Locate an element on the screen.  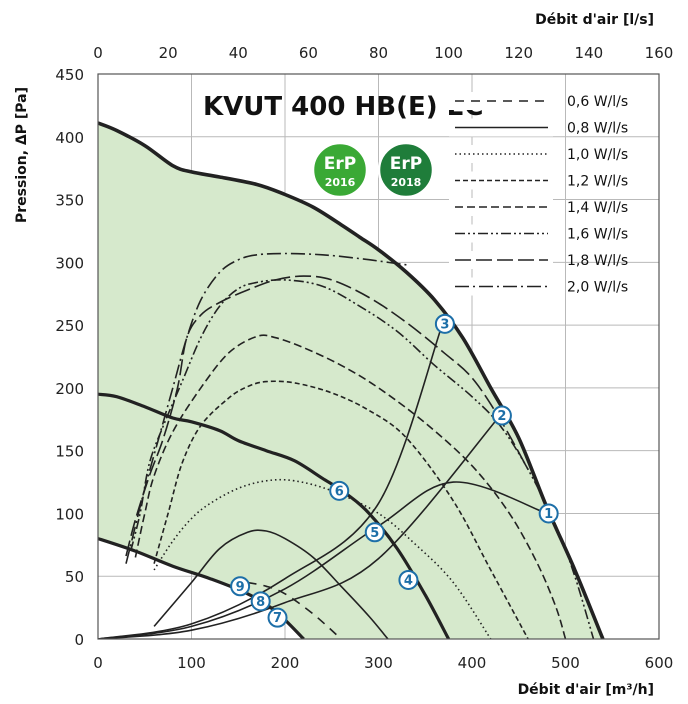
legend-label: 1,2 W/l/s is located at coordinates (597, 182).